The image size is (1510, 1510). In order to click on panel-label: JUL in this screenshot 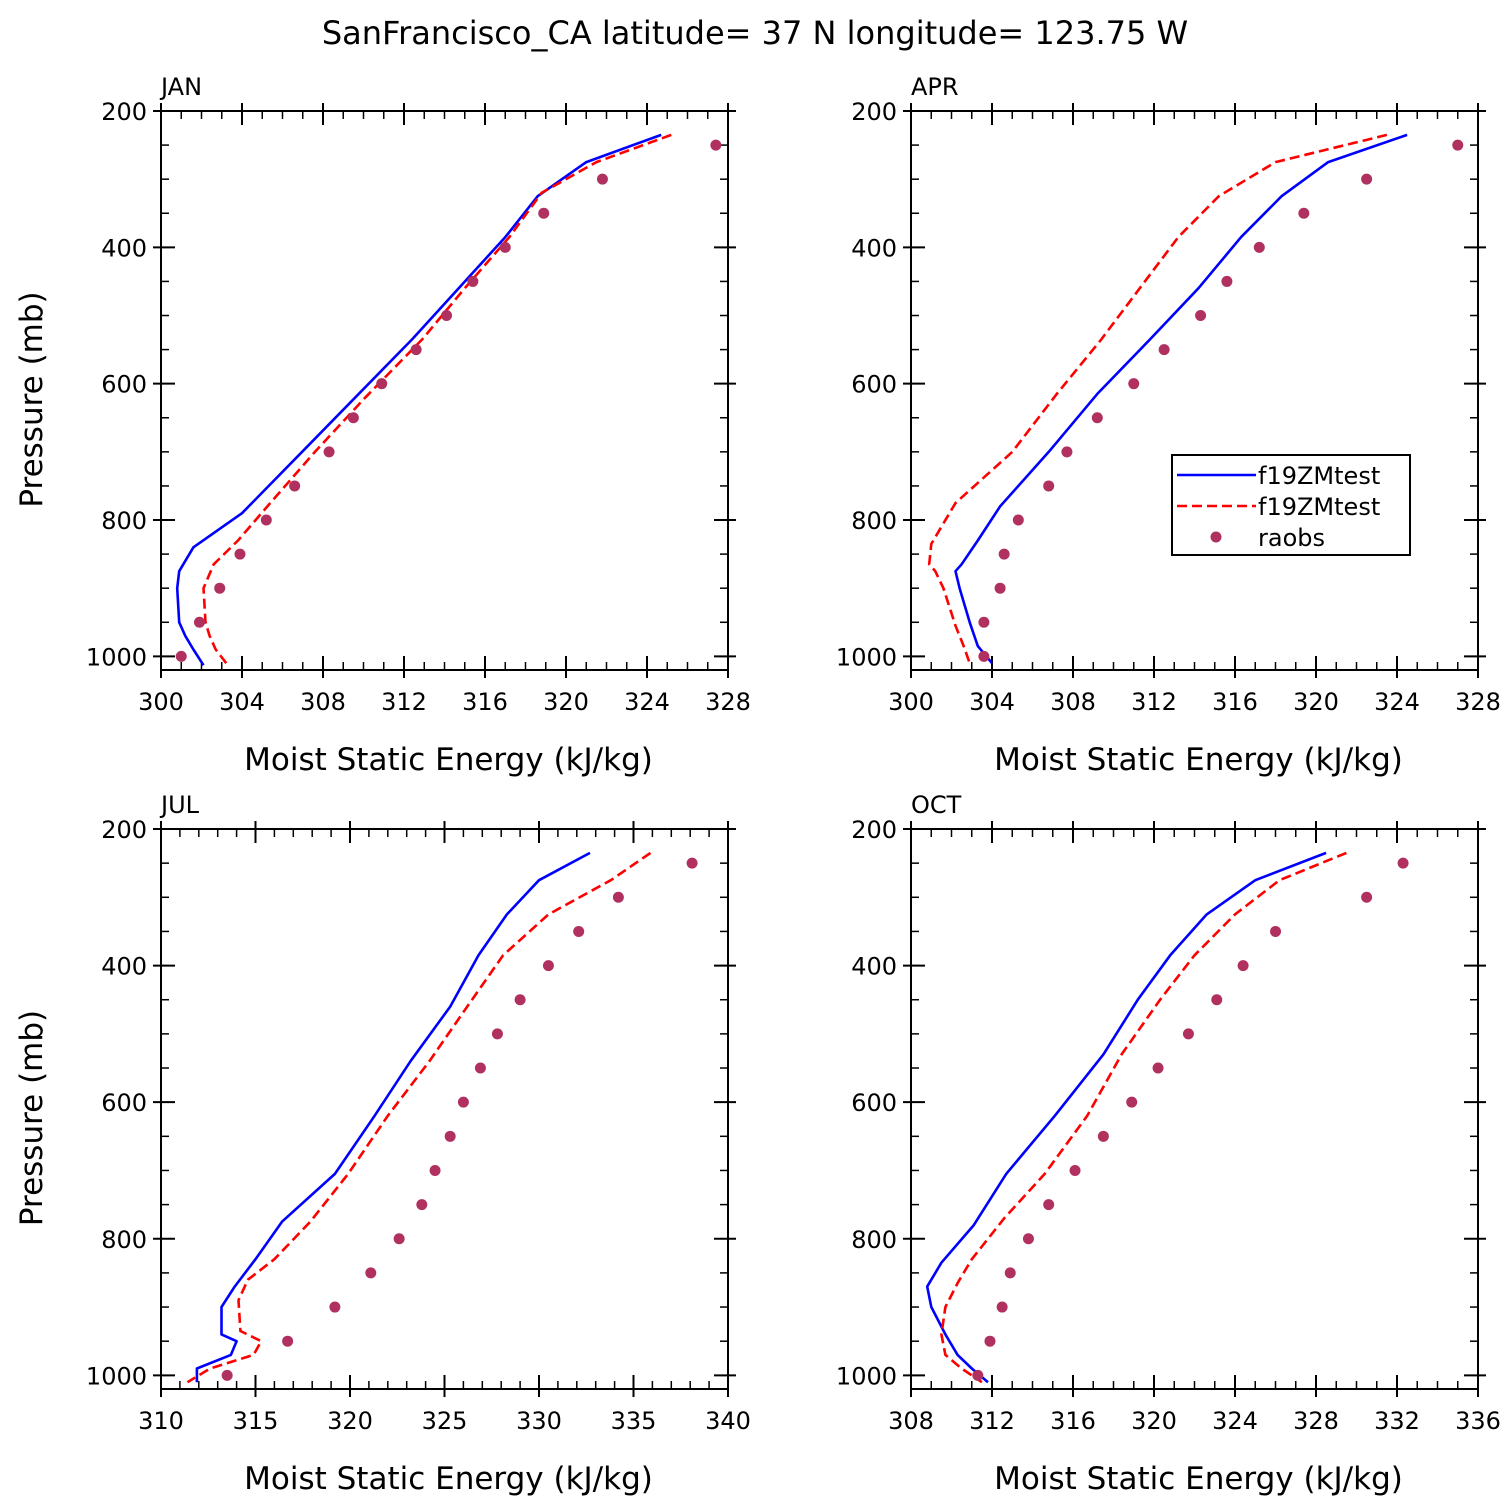, I will do `click(179, 805)`.